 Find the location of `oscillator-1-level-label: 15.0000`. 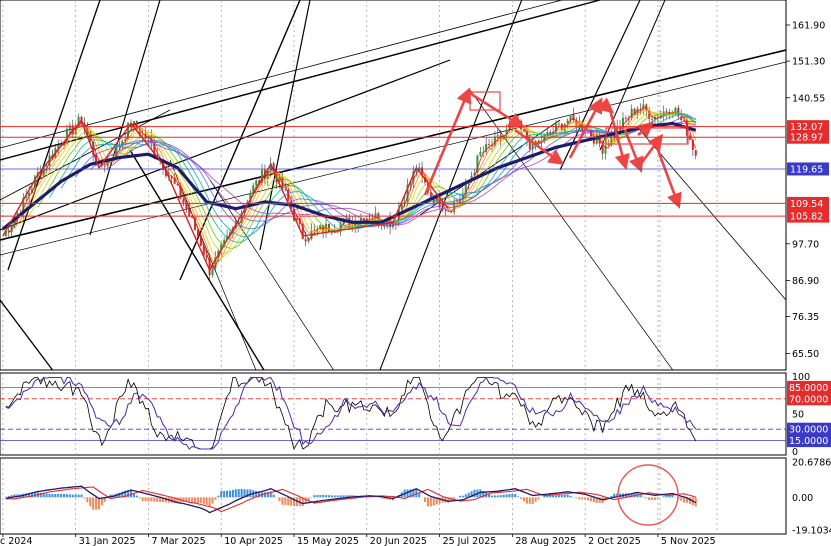

oscillator-1-level-label: 15.0000 is located at coordinates (808, 441).